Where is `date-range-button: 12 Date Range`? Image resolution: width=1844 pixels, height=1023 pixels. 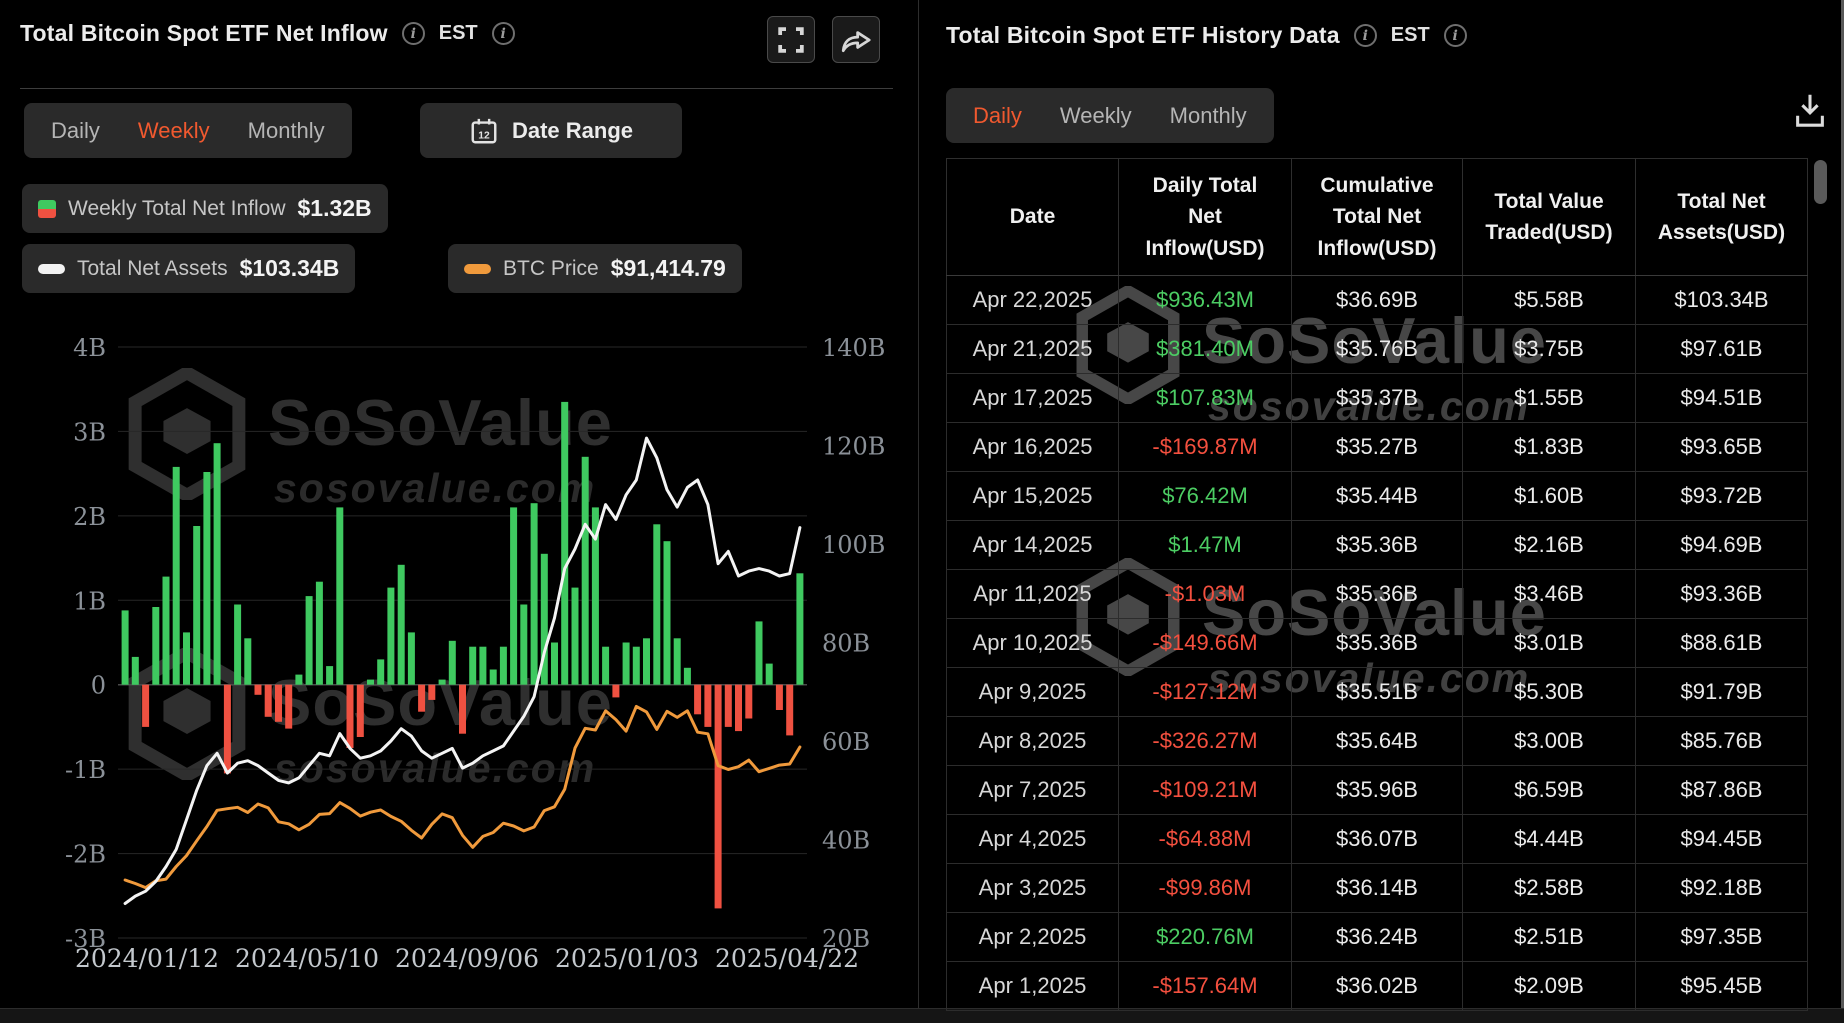
date-range-button: 12 Date Range is located at coordinates (551, 130).